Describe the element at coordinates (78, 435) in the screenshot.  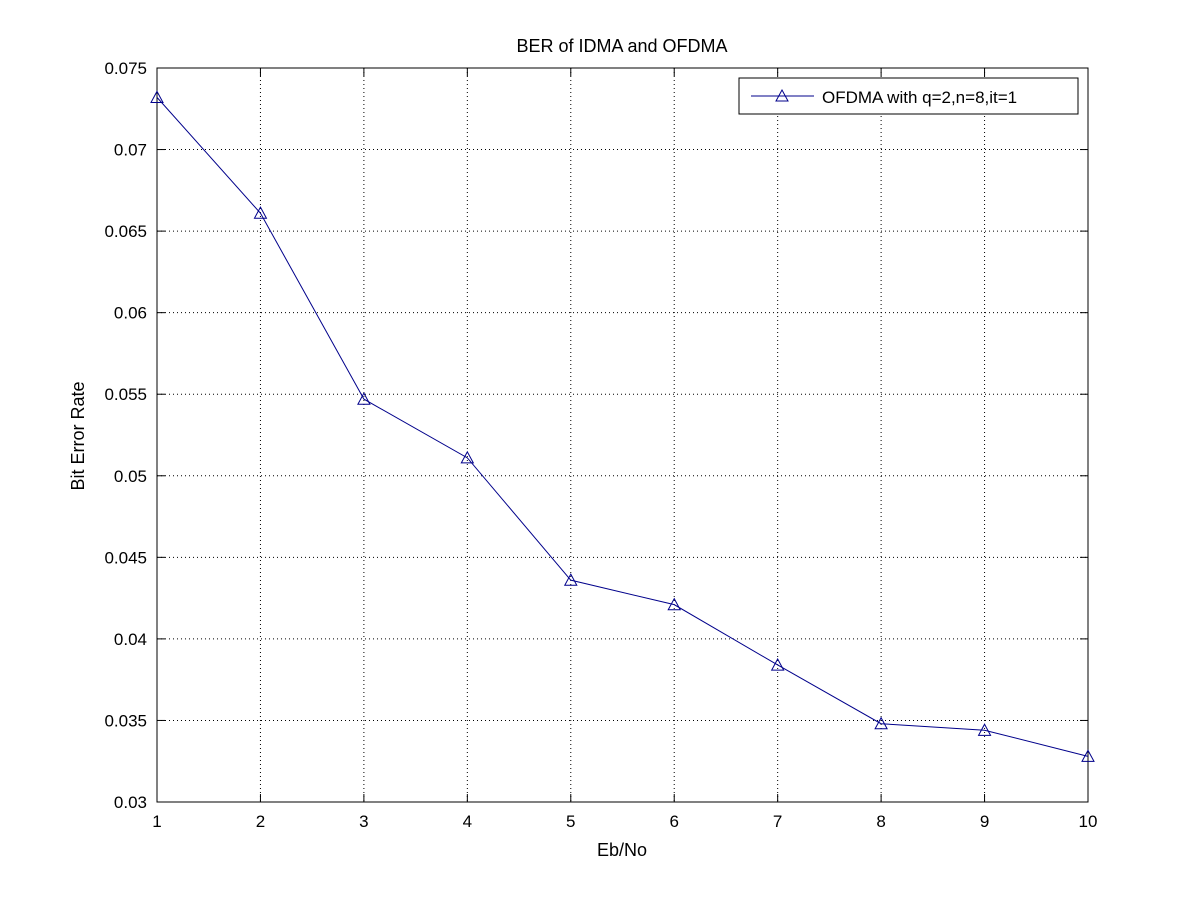
I see `y-axis-label: Bit Error Rate` at that location.